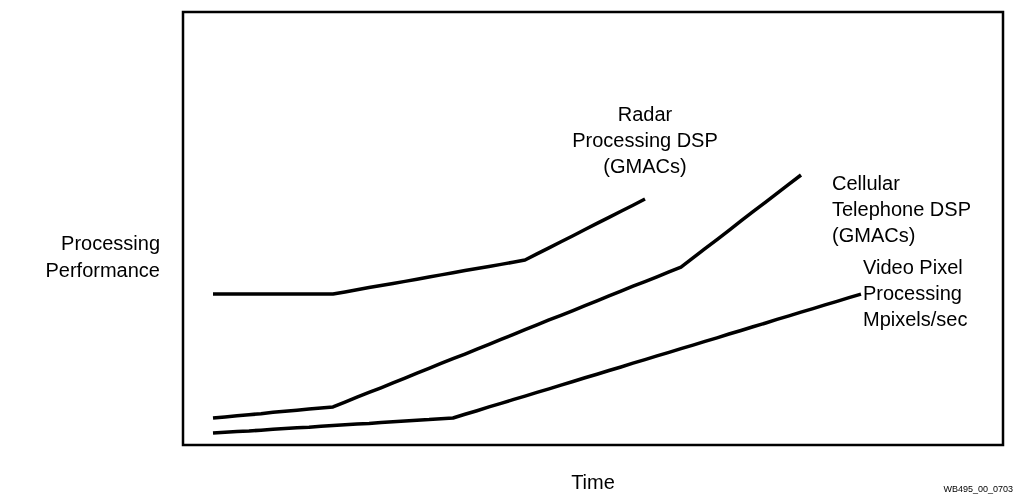  I want to click on text: WB495_00_0703, so click(978, 489).